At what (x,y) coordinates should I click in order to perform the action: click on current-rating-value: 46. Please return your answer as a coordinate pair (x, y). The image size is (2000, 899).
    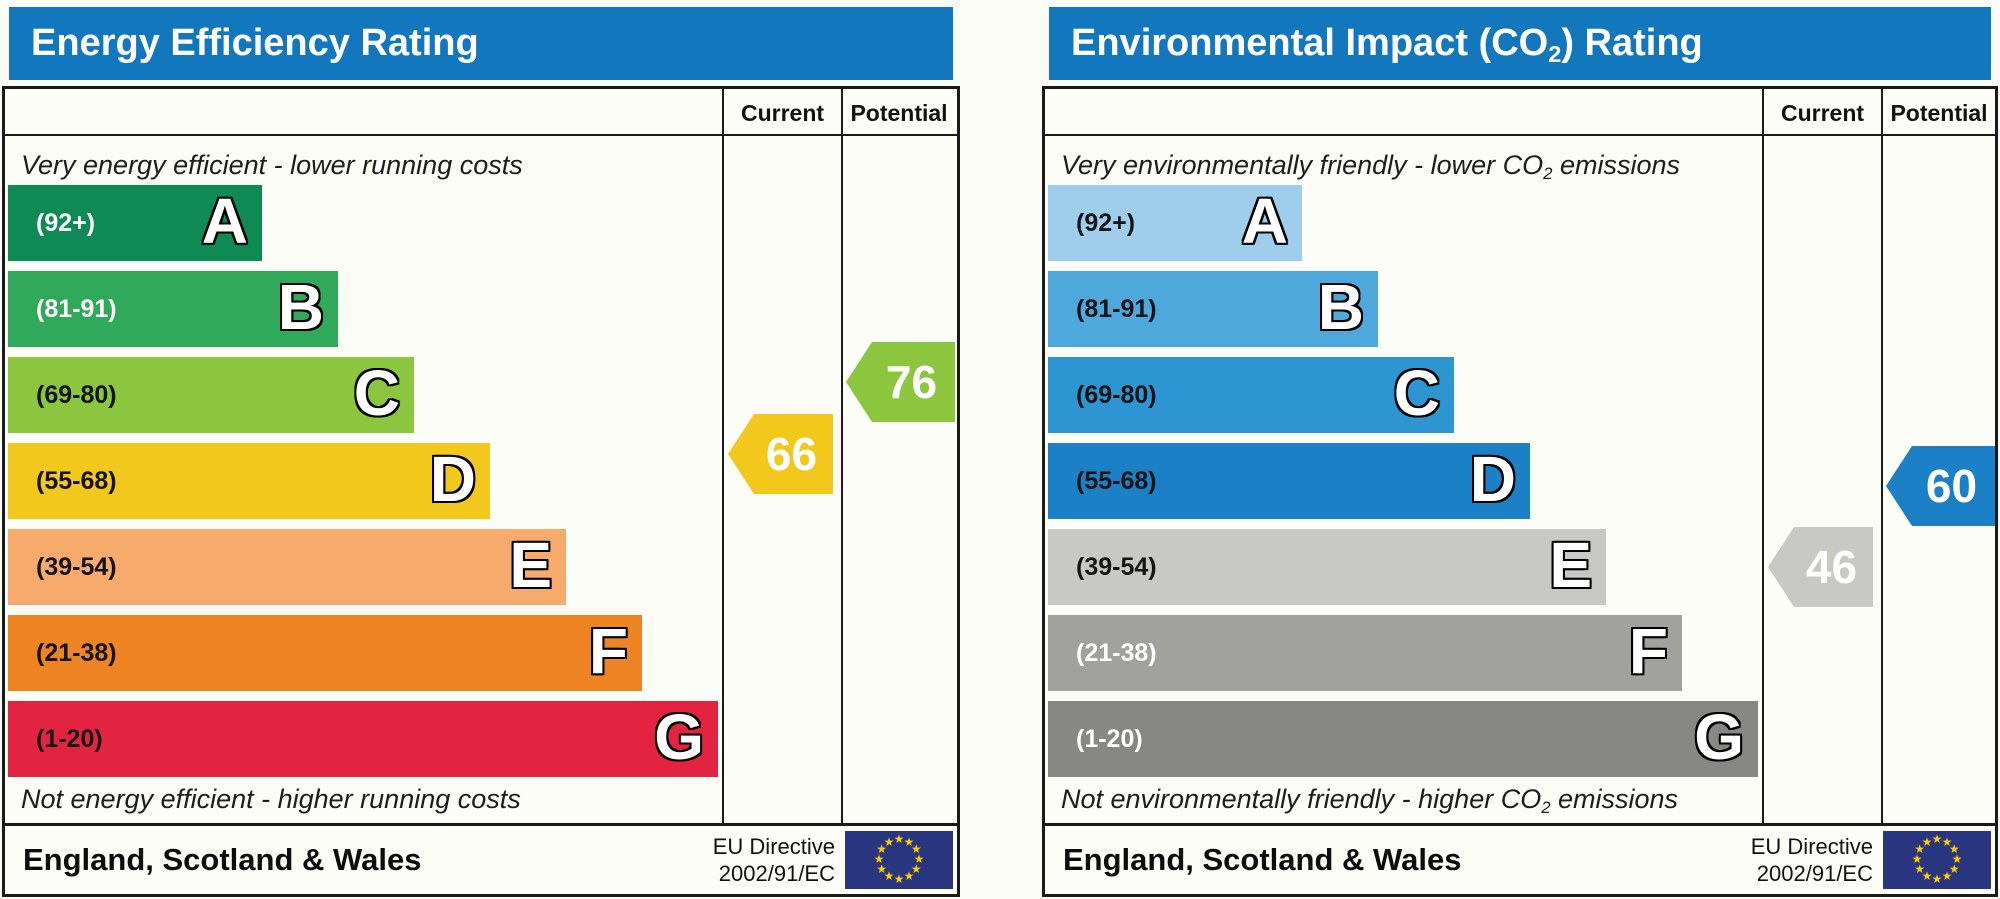
    Looking at the image, I should click on (1831, 567).